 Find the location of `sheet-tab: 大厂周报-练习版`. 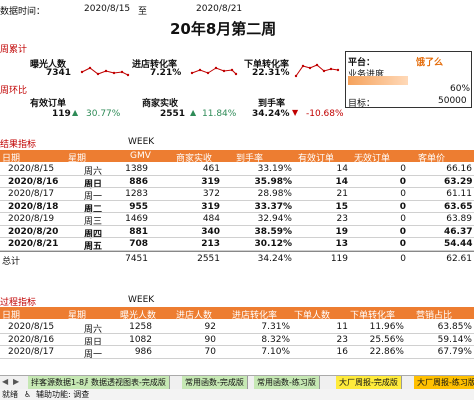

sheet-tab: 大厂周报-练习版 is located at coordinates (444, 382).